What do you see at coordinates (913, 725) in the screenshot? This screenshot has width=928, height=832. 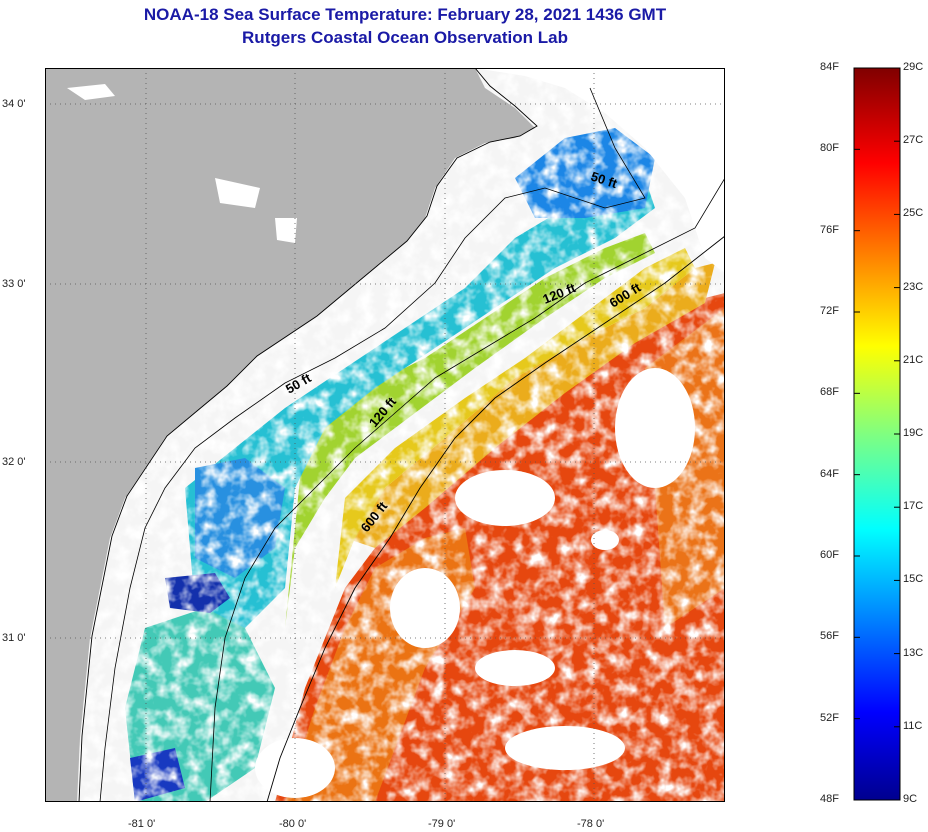 I see `colorbar-c-label: 11C` at bounding box center [913, 725].